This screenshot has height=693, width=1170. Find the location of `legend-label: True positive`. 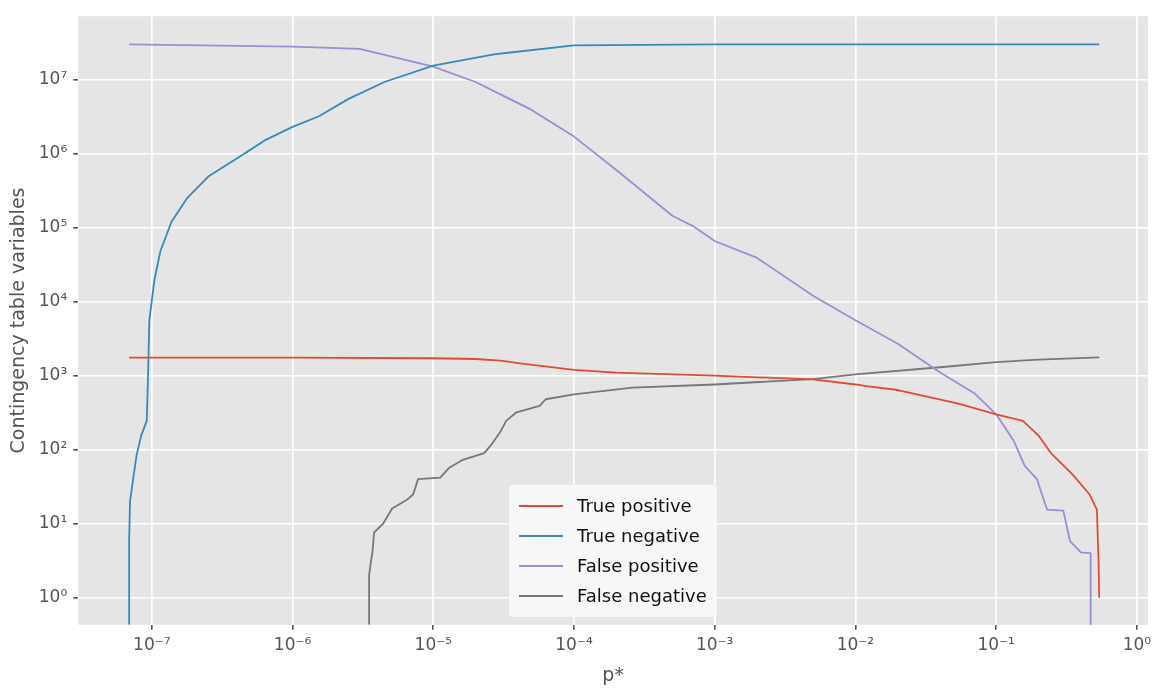

legend-label: True positive is located at coordinates (634, 506).